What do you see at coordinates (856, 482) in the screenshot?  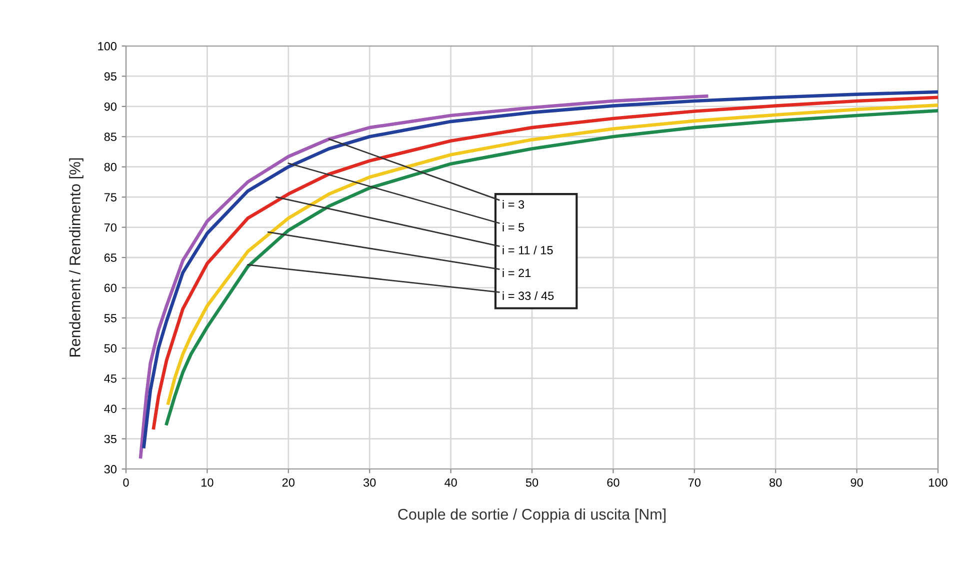 I see `x-tick-label: 90` at bounding box center [856, 482].